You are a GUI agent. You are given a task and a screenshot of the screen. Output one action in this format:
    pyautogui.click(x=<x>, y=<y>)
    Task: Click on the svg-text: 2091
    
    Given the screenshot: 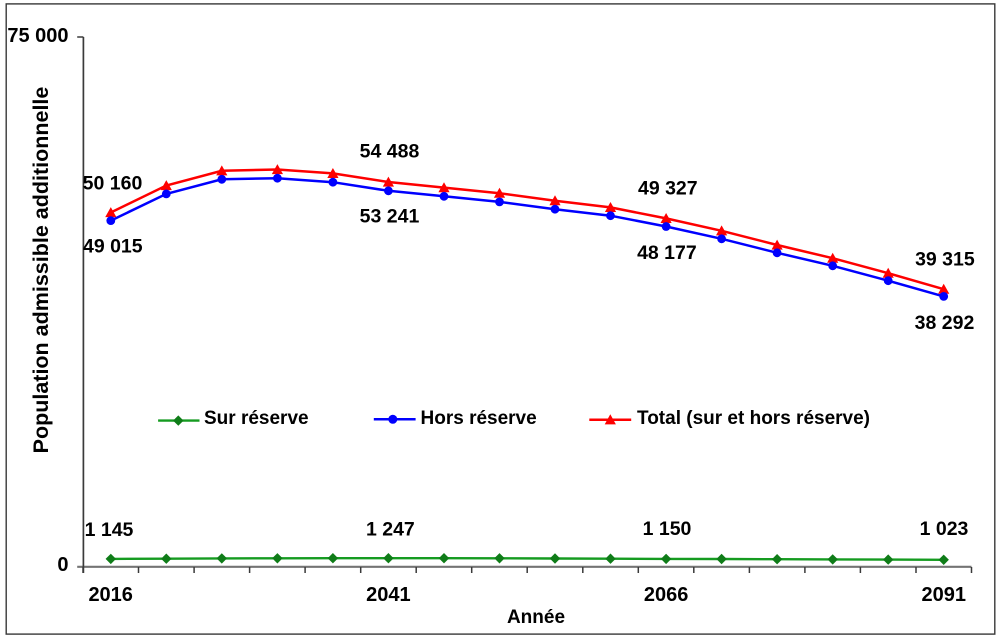 What is the action you would take?
    pyautogui.click(x=944, y=595)
    